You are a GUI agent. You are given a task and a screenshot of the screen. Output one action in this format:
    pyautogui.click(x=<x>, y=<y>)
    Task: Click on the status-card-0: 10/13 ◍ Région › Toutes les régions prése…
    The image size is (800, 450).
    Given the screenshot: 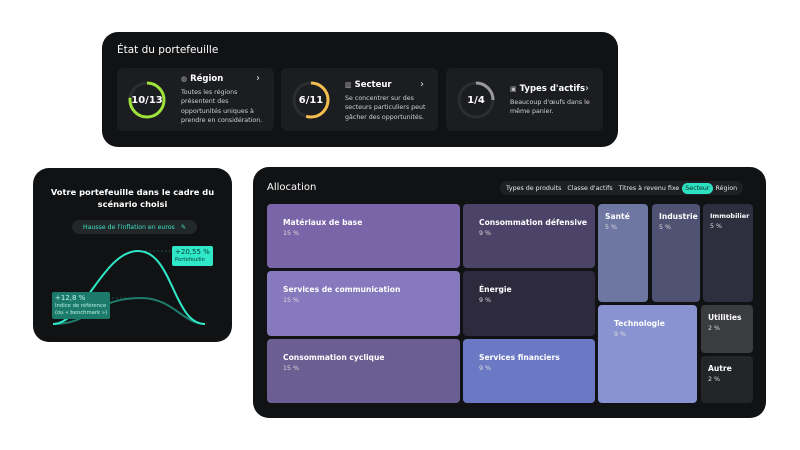 What is the action you would take?
    pyautogui.click(x=195, y=99)
    